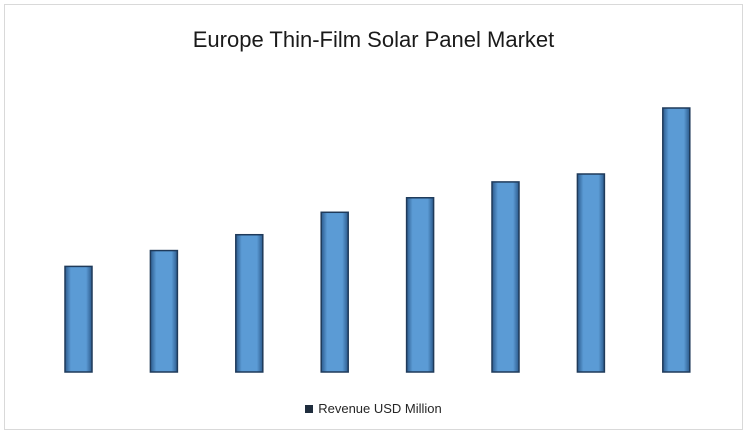  I want to click on legend-swatch, so click(309, 409).